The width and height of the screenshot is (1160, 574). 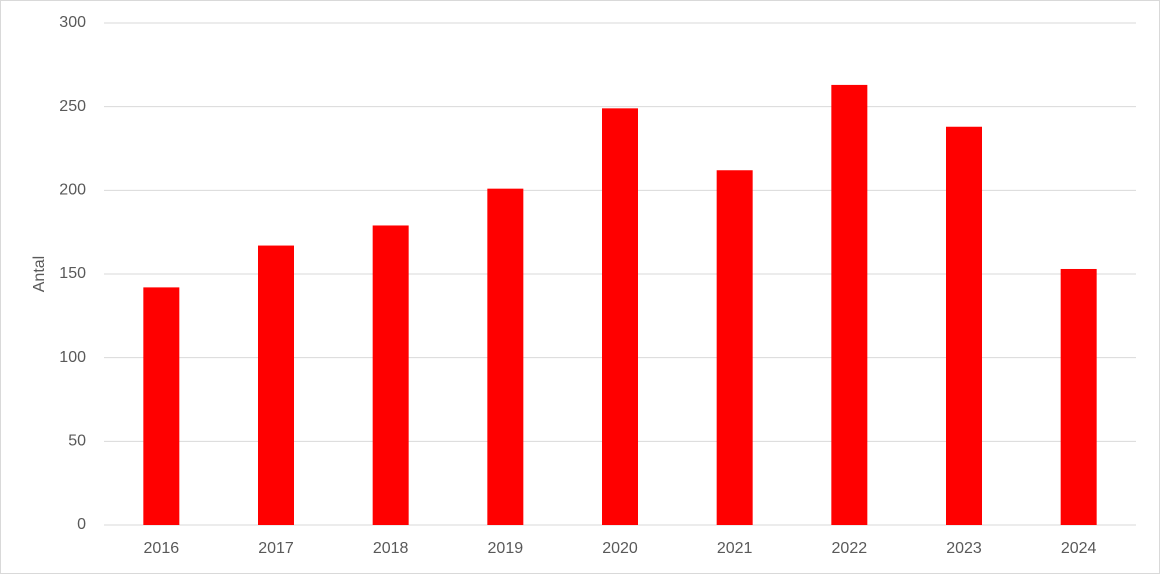 What do you see at coordinates (276, 548) in the screenshot?
I see `x-tick-label: 2017` at bounding box center [276, 548].